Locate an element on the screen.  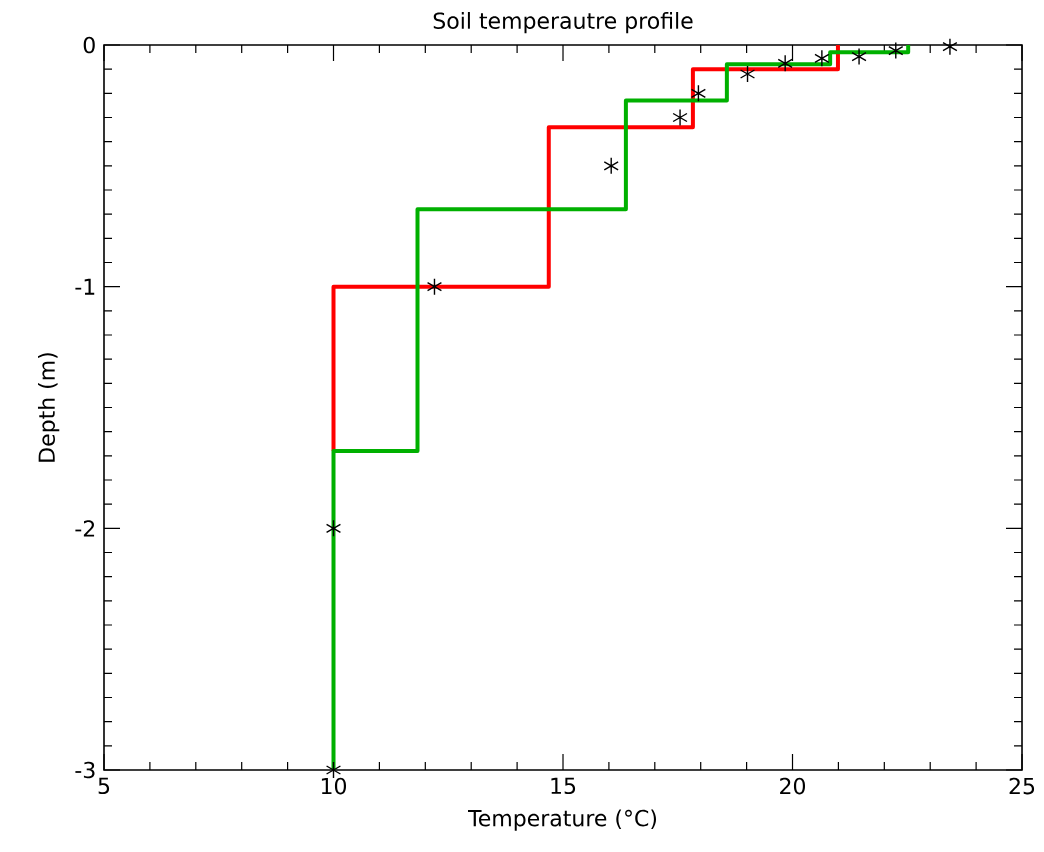
x-tick-label: 15 is located at coordinates (563, 786).